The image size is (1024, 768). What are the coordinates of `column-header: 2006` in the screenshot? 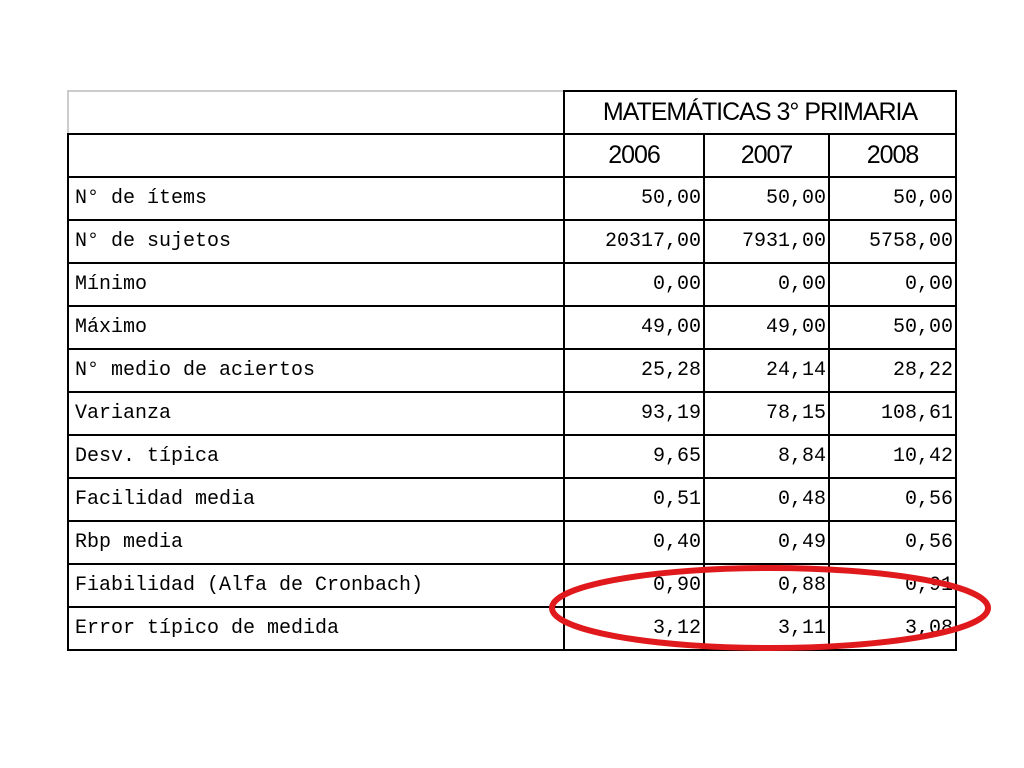 It's located at (634, 155).